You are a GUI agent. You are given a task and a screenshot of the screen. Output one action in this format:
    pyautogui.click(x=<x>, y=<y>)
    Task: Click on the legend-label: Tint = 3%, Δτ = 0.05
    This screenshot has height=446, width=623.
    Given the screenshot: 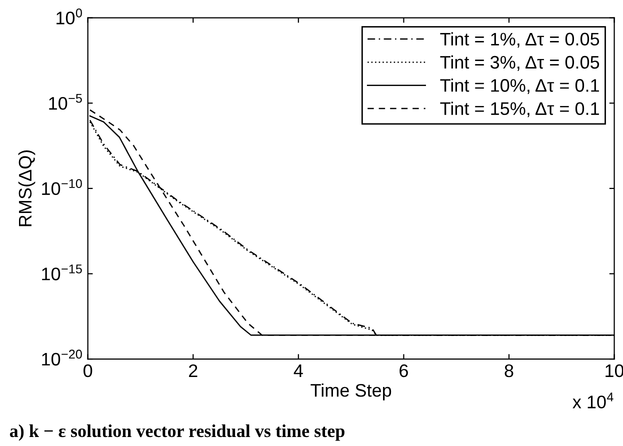 What is the action you would take?
    pyautogui.click(x=520, y=63)
    